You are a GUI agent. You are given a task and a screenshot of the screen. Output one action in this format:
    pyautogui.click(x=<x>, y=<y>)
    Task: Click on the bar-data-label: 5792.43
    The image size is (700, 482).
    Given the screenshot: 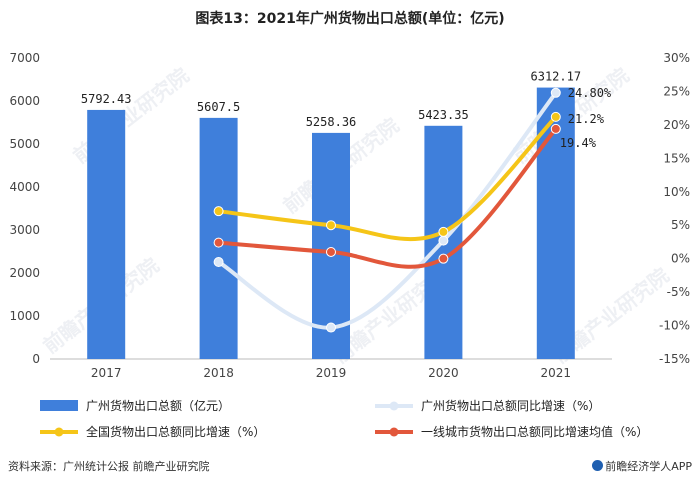 What is the action you would take?
    pyautogui.click(x=106, y=99)
    